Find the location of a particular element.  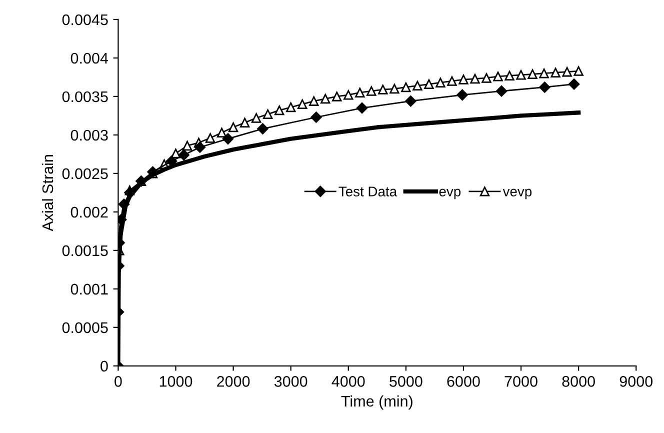

y-tick-label: 0.002 is located at coordinates (89, 212).